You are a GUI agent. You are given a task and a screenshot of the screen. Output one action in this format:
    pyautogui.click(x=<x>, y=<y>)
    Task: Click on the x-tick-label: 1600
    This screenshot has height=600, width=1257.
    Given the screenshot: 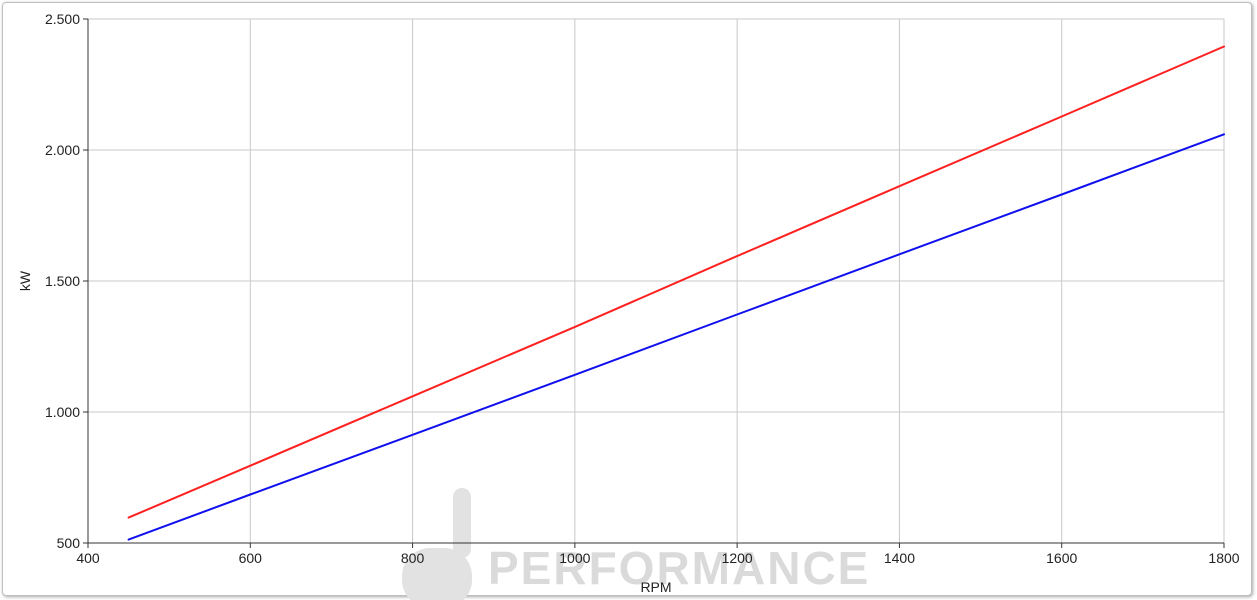 What is the action you would take?
    pyautogui.click(x=1061, y=558)
    